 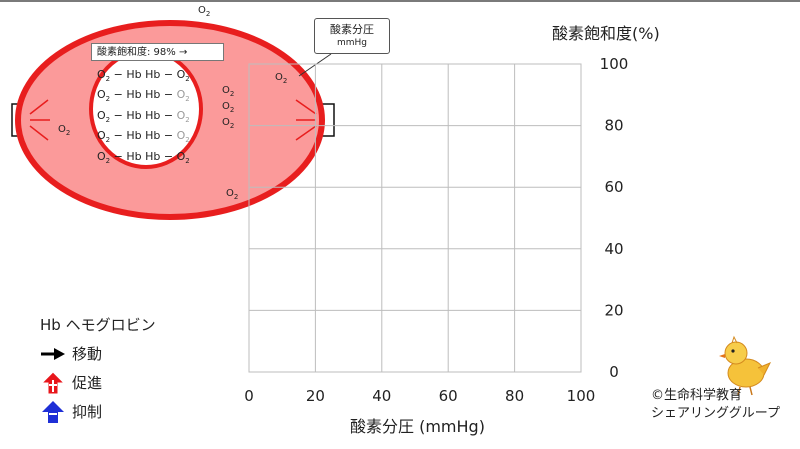 What do you see at coordinates (87, 383) in the screenshot?
I see `legend-promote-label: 促進` at bounding box center [87, 383].